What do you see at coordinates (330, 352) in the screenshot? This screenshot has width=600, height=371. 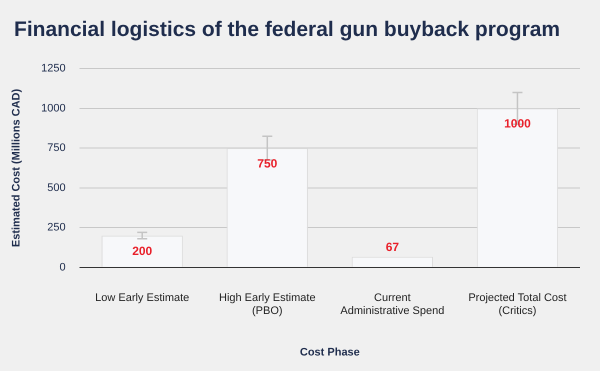 I see `x-axis-title: Cost Phase` at bounding box center [330, 352].